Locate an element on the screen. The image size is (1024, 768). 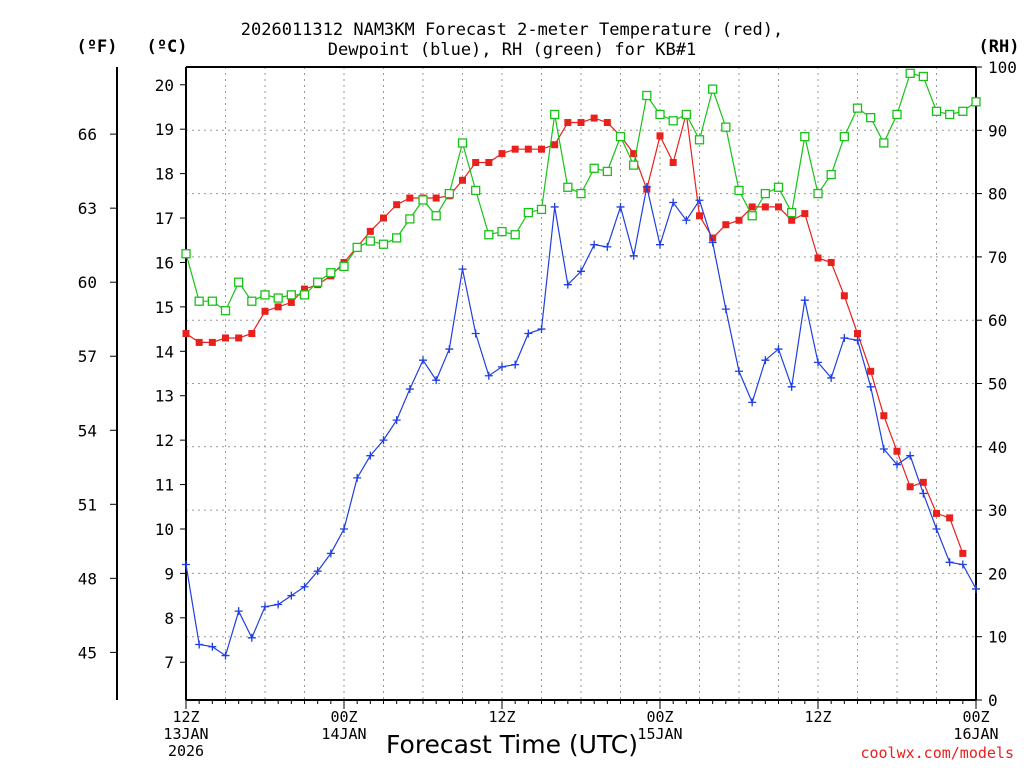
rh-tick-label: 90 is located at coordinates (997, 130).